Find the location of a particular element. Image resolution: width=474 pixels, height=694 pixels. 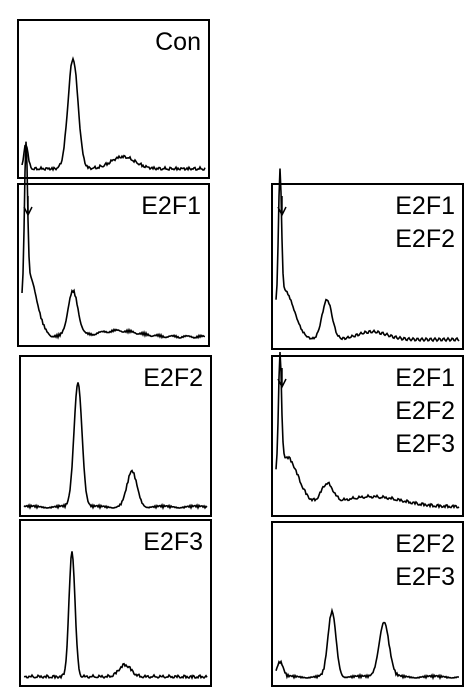

panel: E2F3 is located at coordinates (115, 603).